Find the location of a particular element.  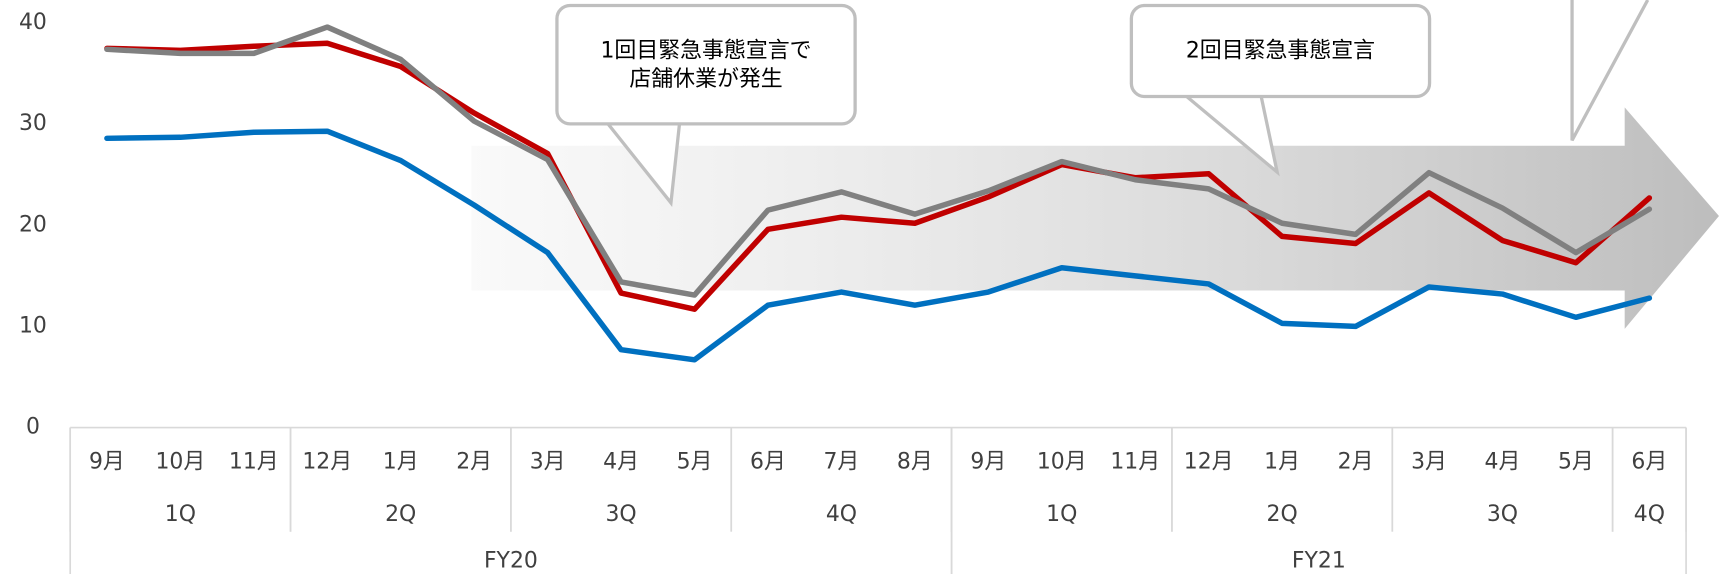

x-tick-label: 7月 is located at coordinates (841, 462).